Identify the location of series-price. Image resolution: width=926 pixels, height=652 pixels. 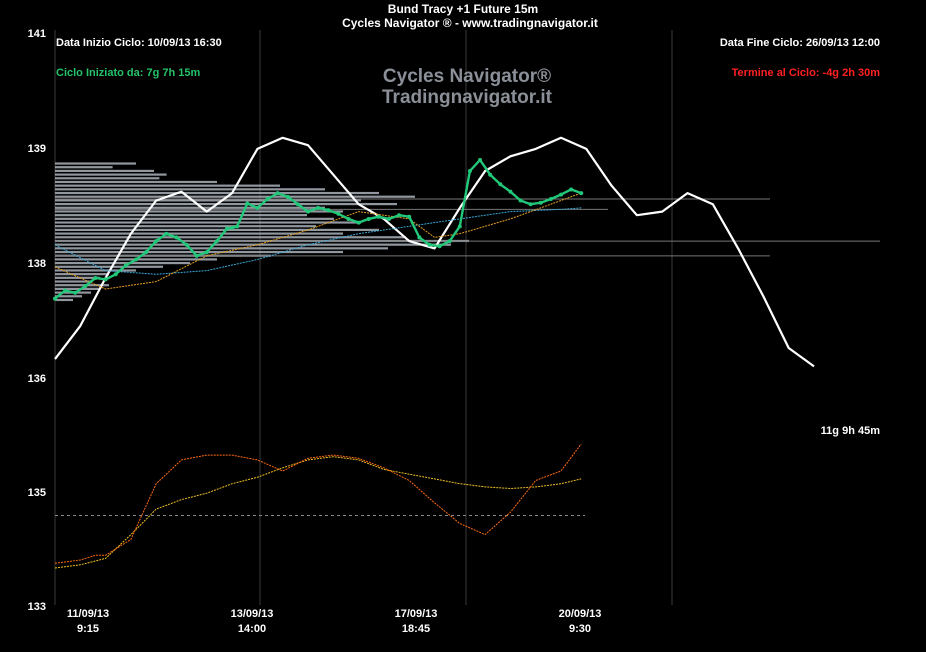
(318, 229).